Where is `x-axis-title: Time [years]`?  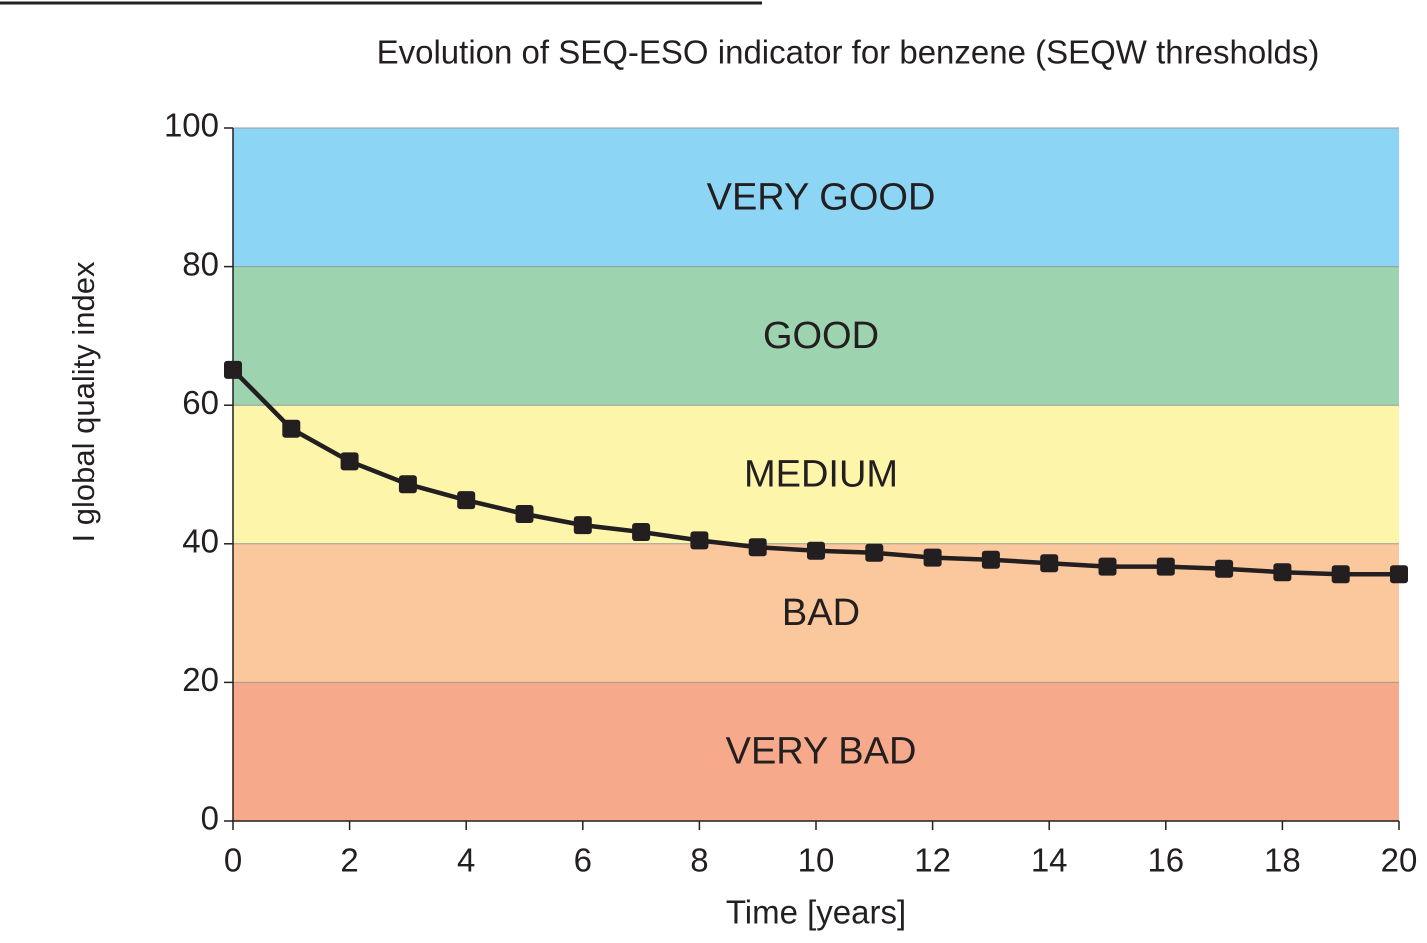
x-axis-title: Time [years] is located at coordinates (816, 912).